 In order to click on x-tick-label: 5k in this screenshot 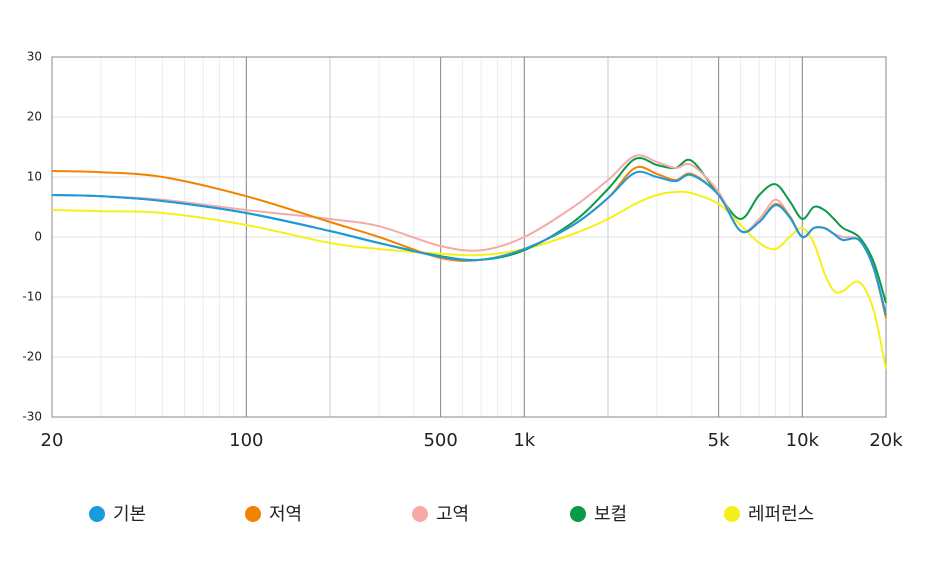, I will do `click(719, 440)`.